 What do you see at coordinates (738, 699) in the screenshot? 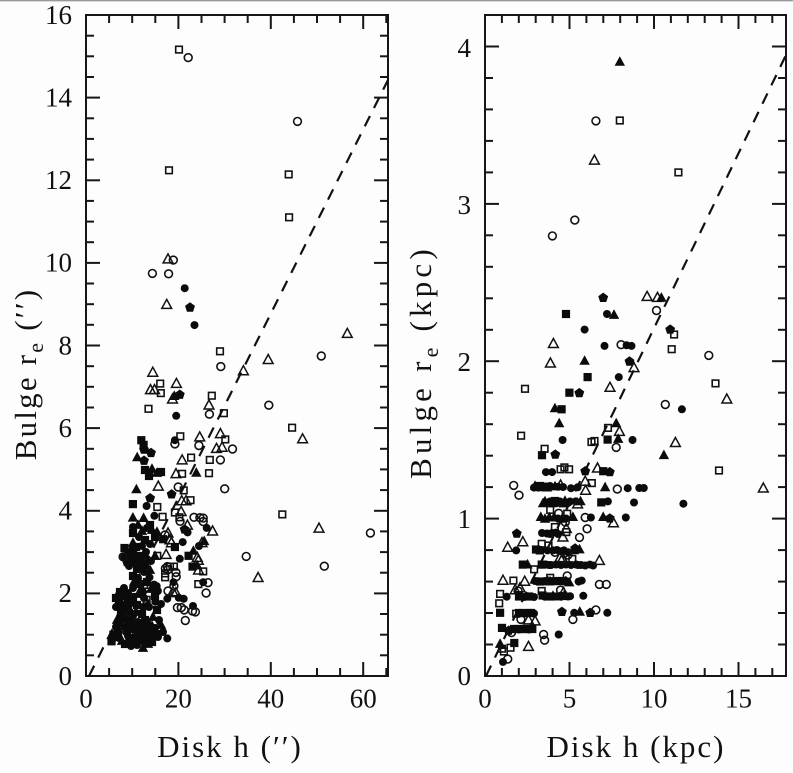
I see `svg-text: 15` at bounding box center [738, 699].